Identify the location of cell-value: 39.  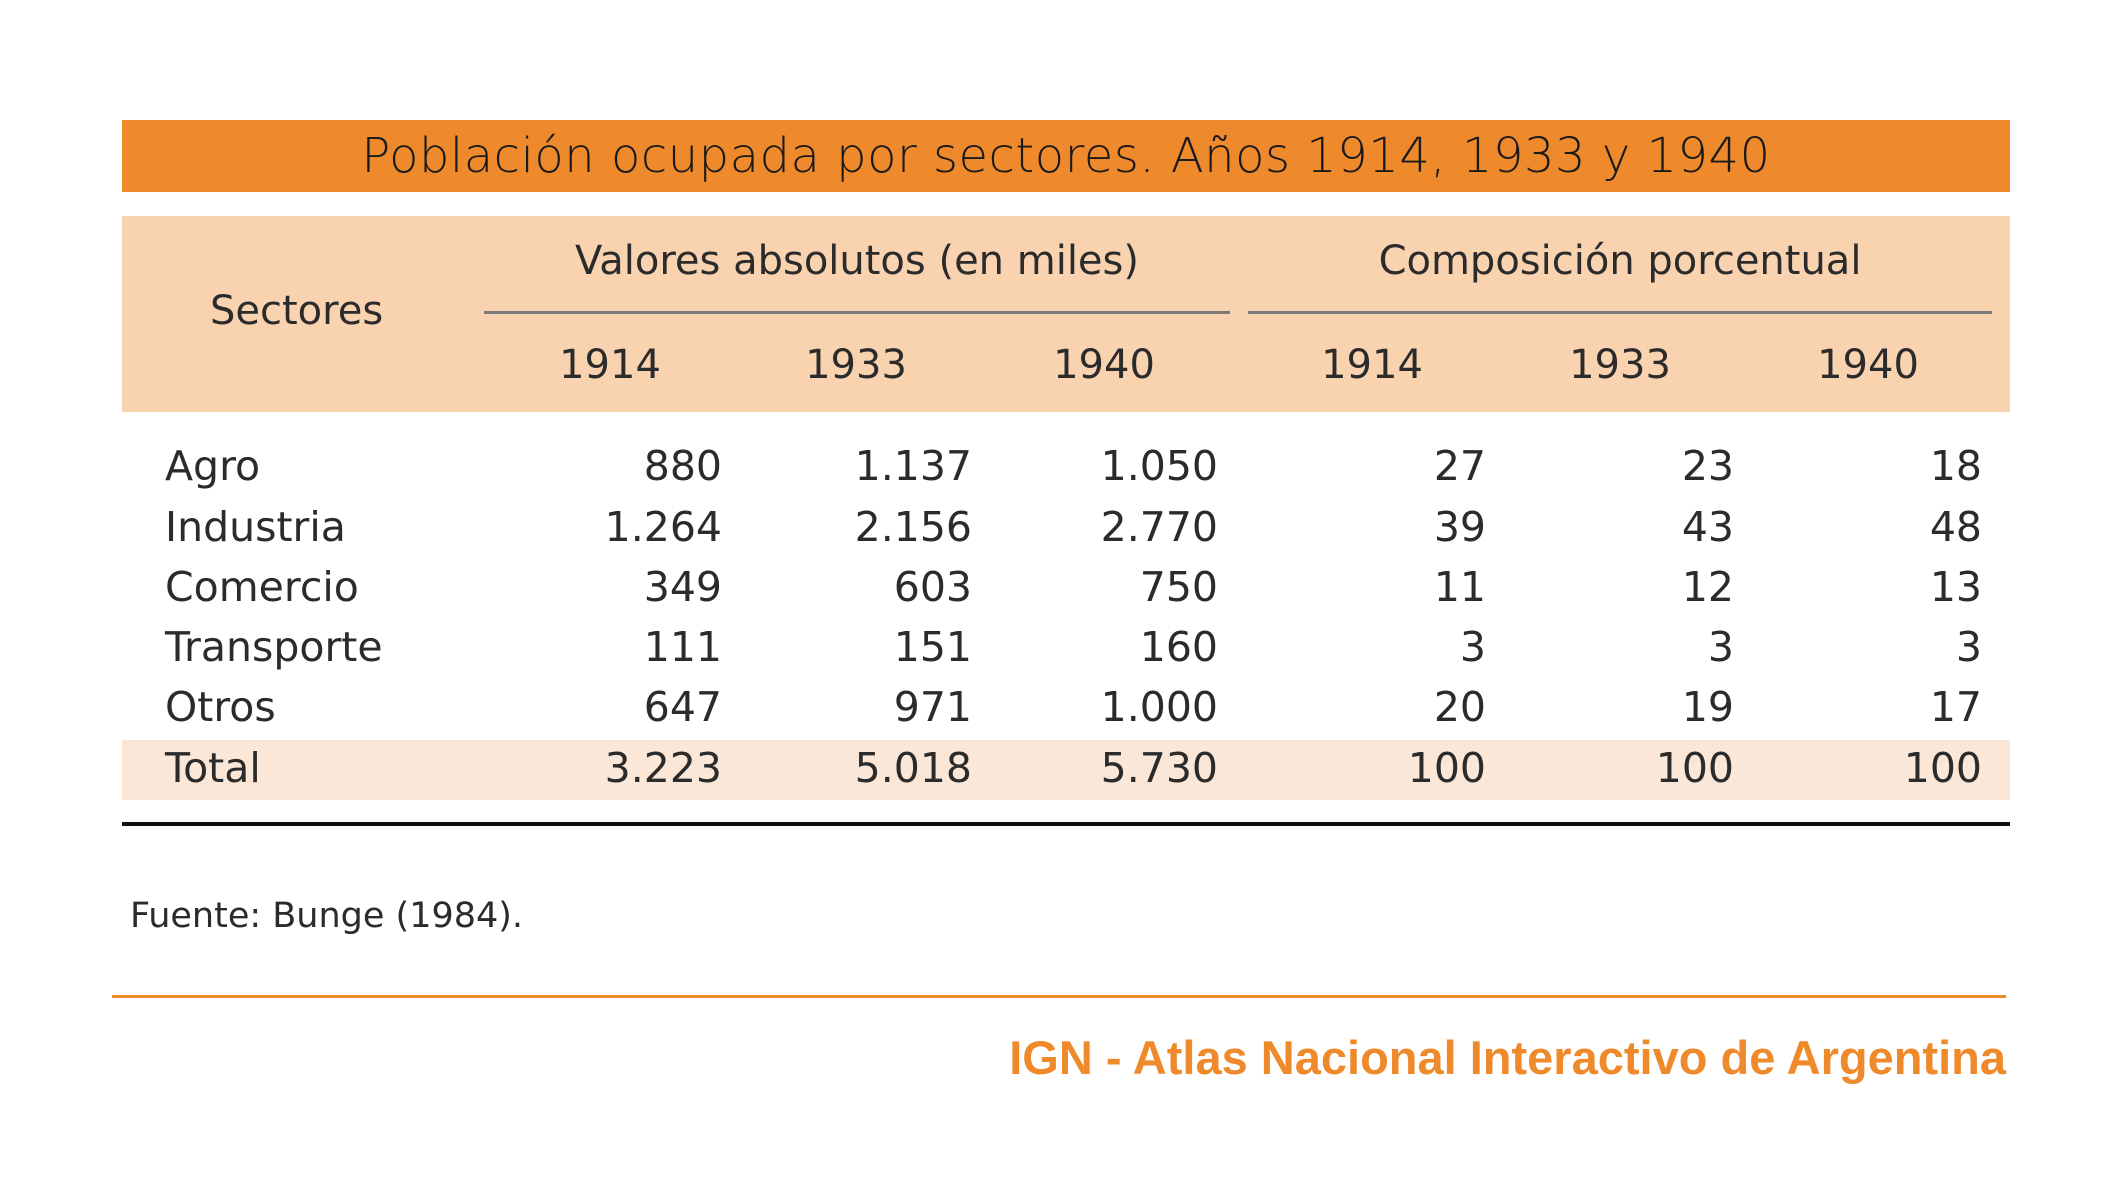
(1459, 527).